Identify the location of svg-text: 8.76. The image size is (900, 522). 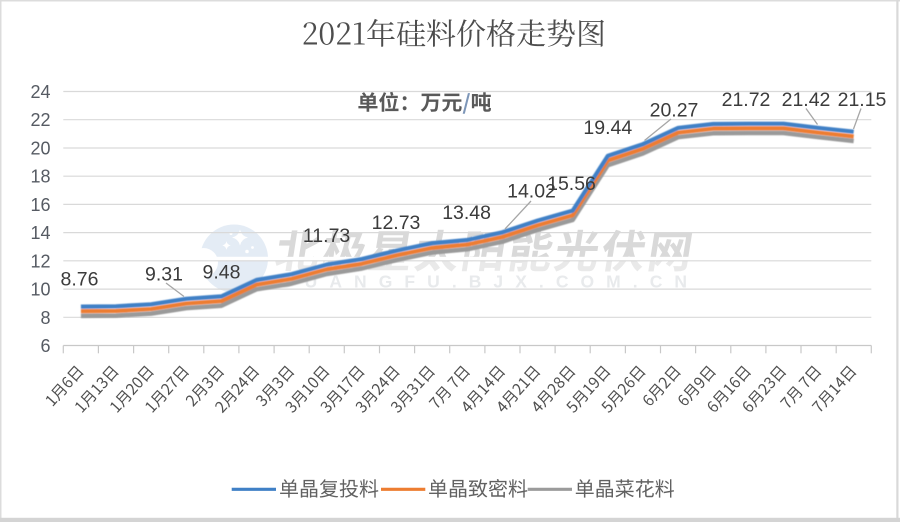
(80, 280).